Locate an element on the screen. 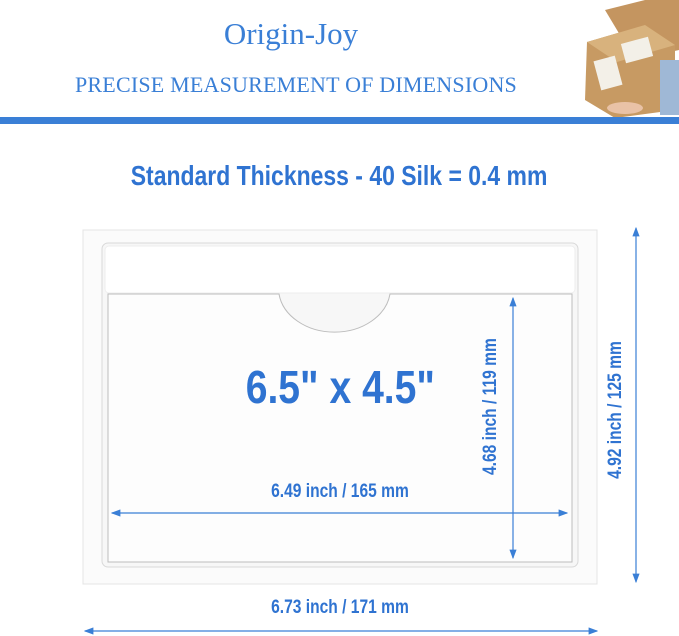 The image size is (679, 636). boxes-photo is located at coordinates (632, 59).